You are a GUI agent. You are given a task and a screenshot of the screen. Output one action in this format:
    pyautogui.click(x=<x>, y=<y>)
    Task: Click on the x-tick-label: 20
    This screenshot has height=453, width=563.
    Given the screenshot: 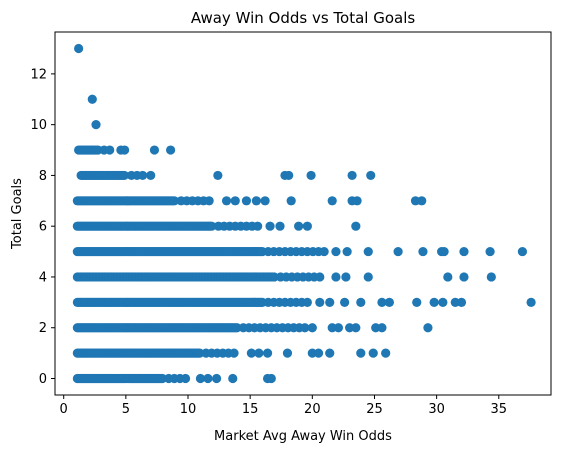 What is the action you would take?
    pyautogui.click(x=312, y=409)
    